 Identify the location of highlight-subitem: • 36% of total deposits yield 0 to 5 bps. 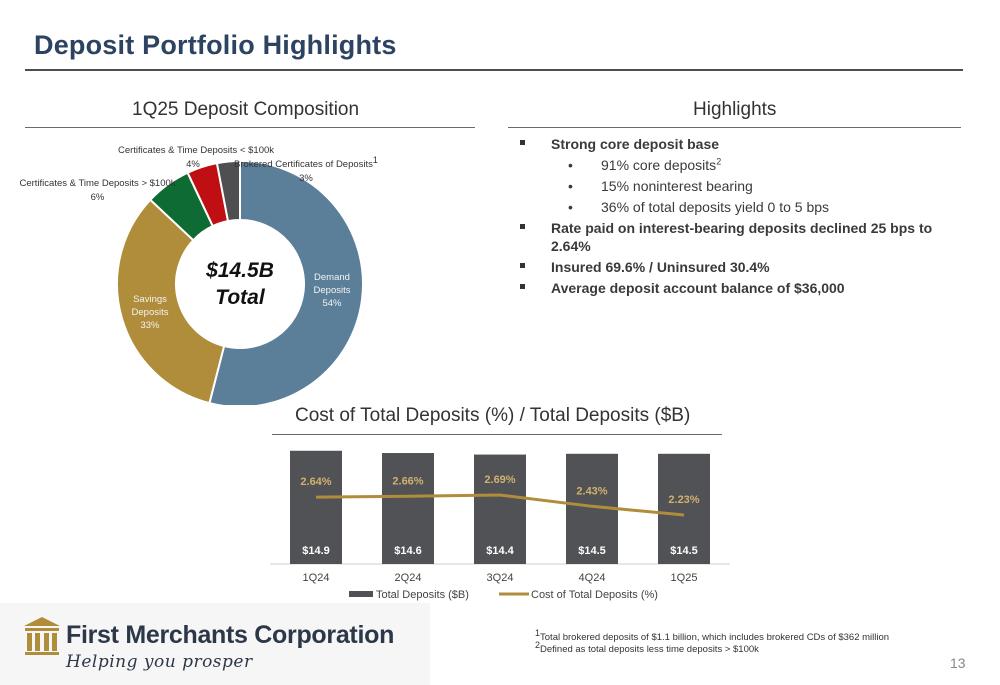
(699, 207).